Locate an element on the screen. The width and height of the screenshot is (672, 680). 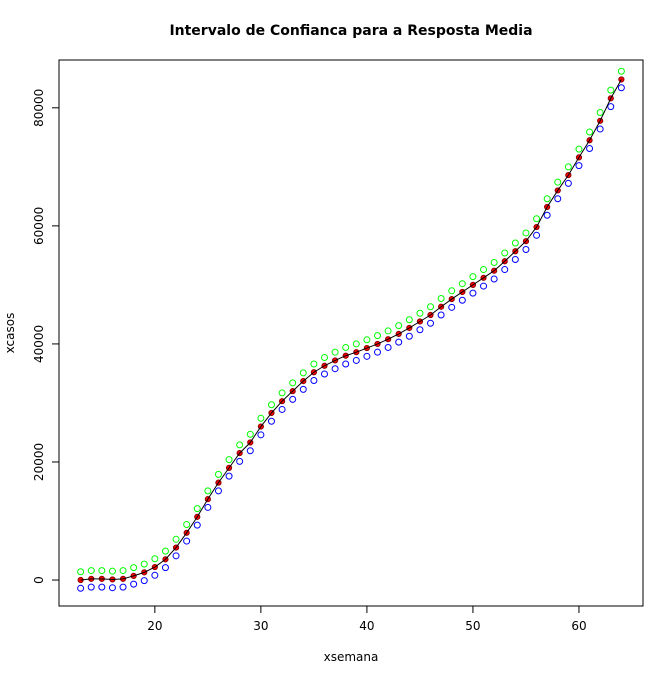
y-tick-label: 80000 is located at coordinates (39, 108).